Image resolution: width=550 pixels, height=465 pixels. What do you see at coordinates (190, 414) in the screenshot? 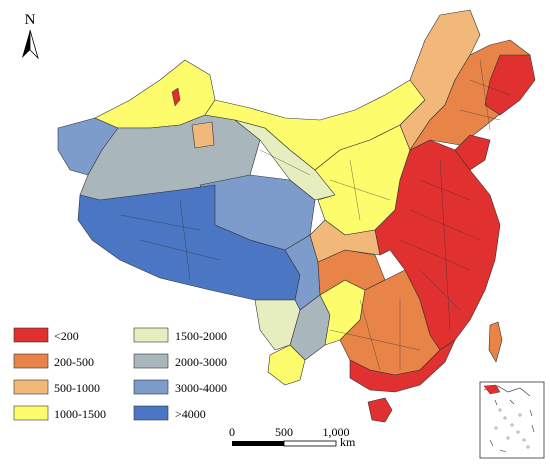
I see `legend-label: >4000` at bounding box center [190, 414].